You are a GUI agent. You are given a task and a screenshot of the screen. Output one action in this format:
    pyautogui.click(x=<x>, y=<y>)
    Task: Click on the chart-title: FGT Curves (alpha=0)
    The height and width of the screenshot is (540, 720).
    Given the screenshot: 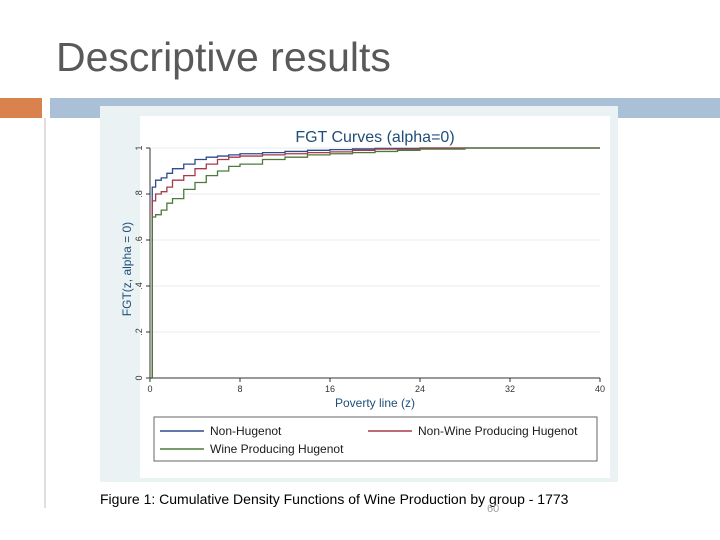 What is the action you would take?
    pyautogui.click(x=374, y=137)
    